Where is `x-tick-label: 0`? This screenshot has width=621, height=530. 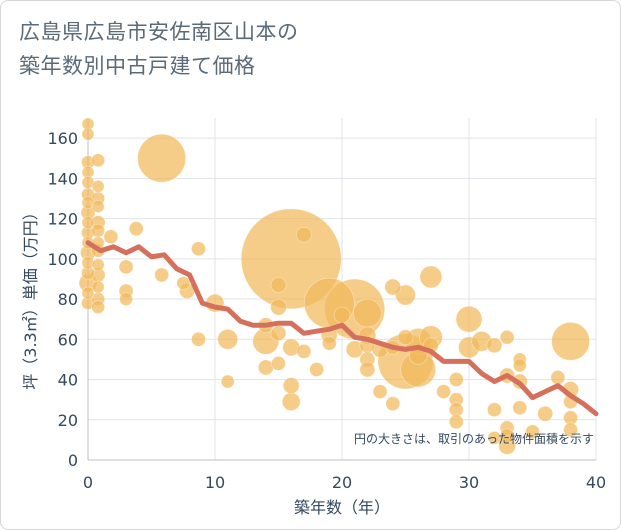
x-tick-label: 0 is located at coordinates (88, 482).